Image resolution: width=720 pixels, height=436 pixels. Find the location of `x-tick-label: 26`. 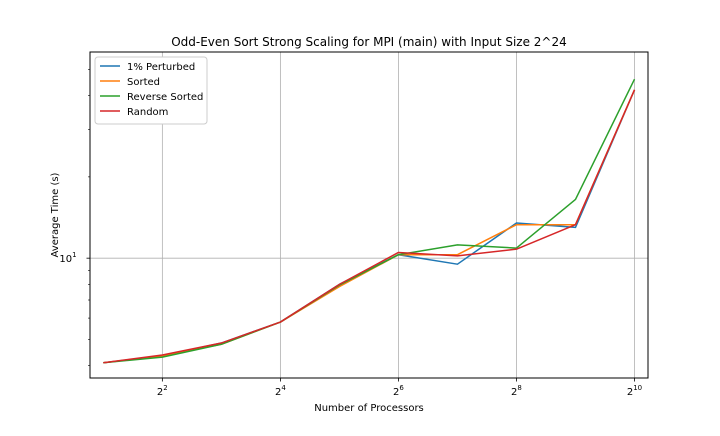

x-tick-label: 26 is located at coordinates (398, 391).